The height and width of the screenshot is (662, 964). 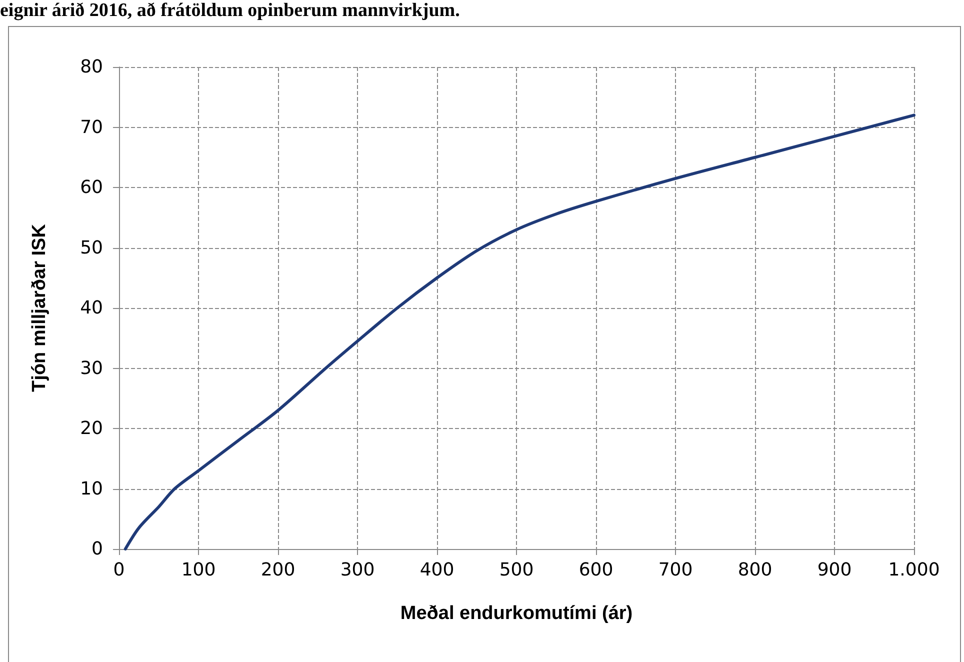 What do you see at coordinates (119, 570) in the screenshot?
I see `x-tick-label: 0` at bounding box center [119, 570].